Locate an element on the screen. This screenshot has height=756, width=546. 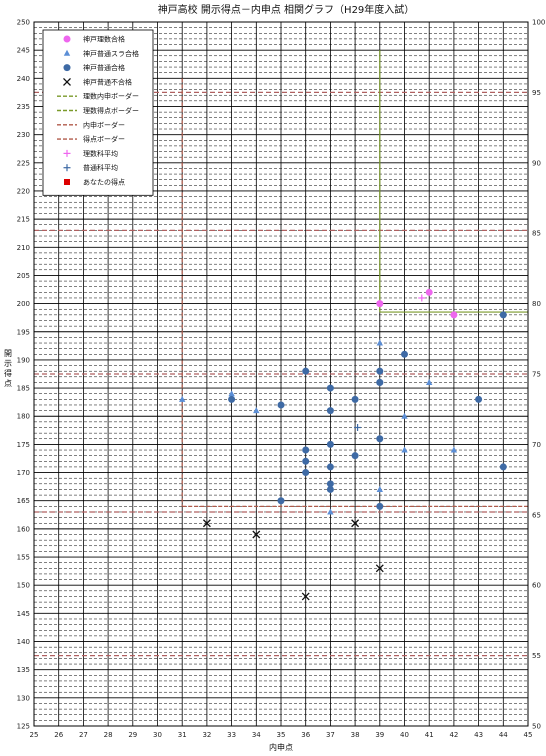
y-tick-label: 155 is located at coordinates (23, 558).